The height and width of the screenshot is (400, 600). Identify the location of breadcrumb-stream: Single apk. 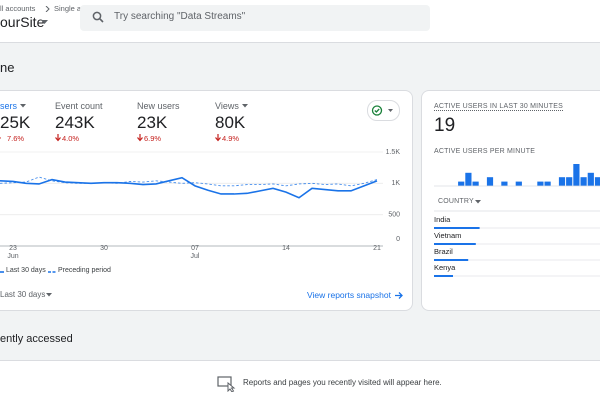
(72, 8).